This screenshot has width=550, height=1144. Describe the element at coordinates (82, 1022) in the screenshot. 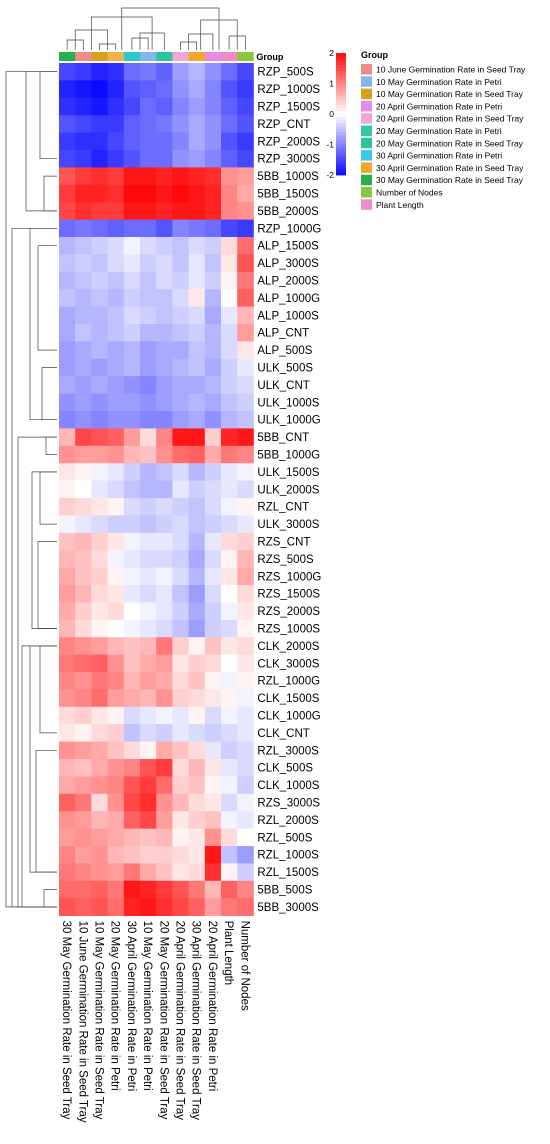

I see `column-label: 10 June Germination Rate in Seed Tray` at that location.